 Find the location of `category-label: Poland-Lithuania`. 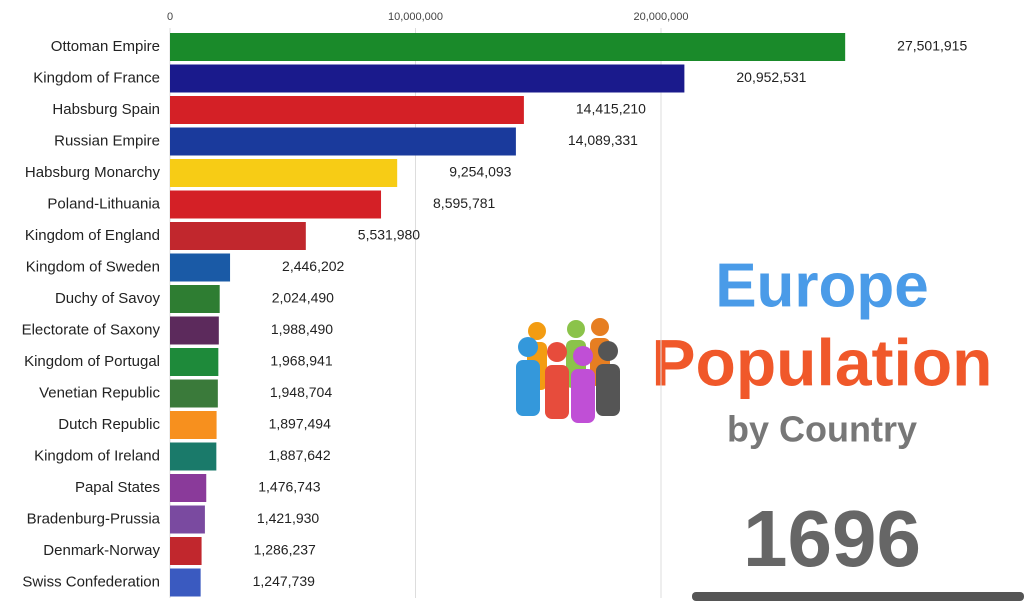

category-label: Poland-Lithuania is located at coordinates (103, 203).